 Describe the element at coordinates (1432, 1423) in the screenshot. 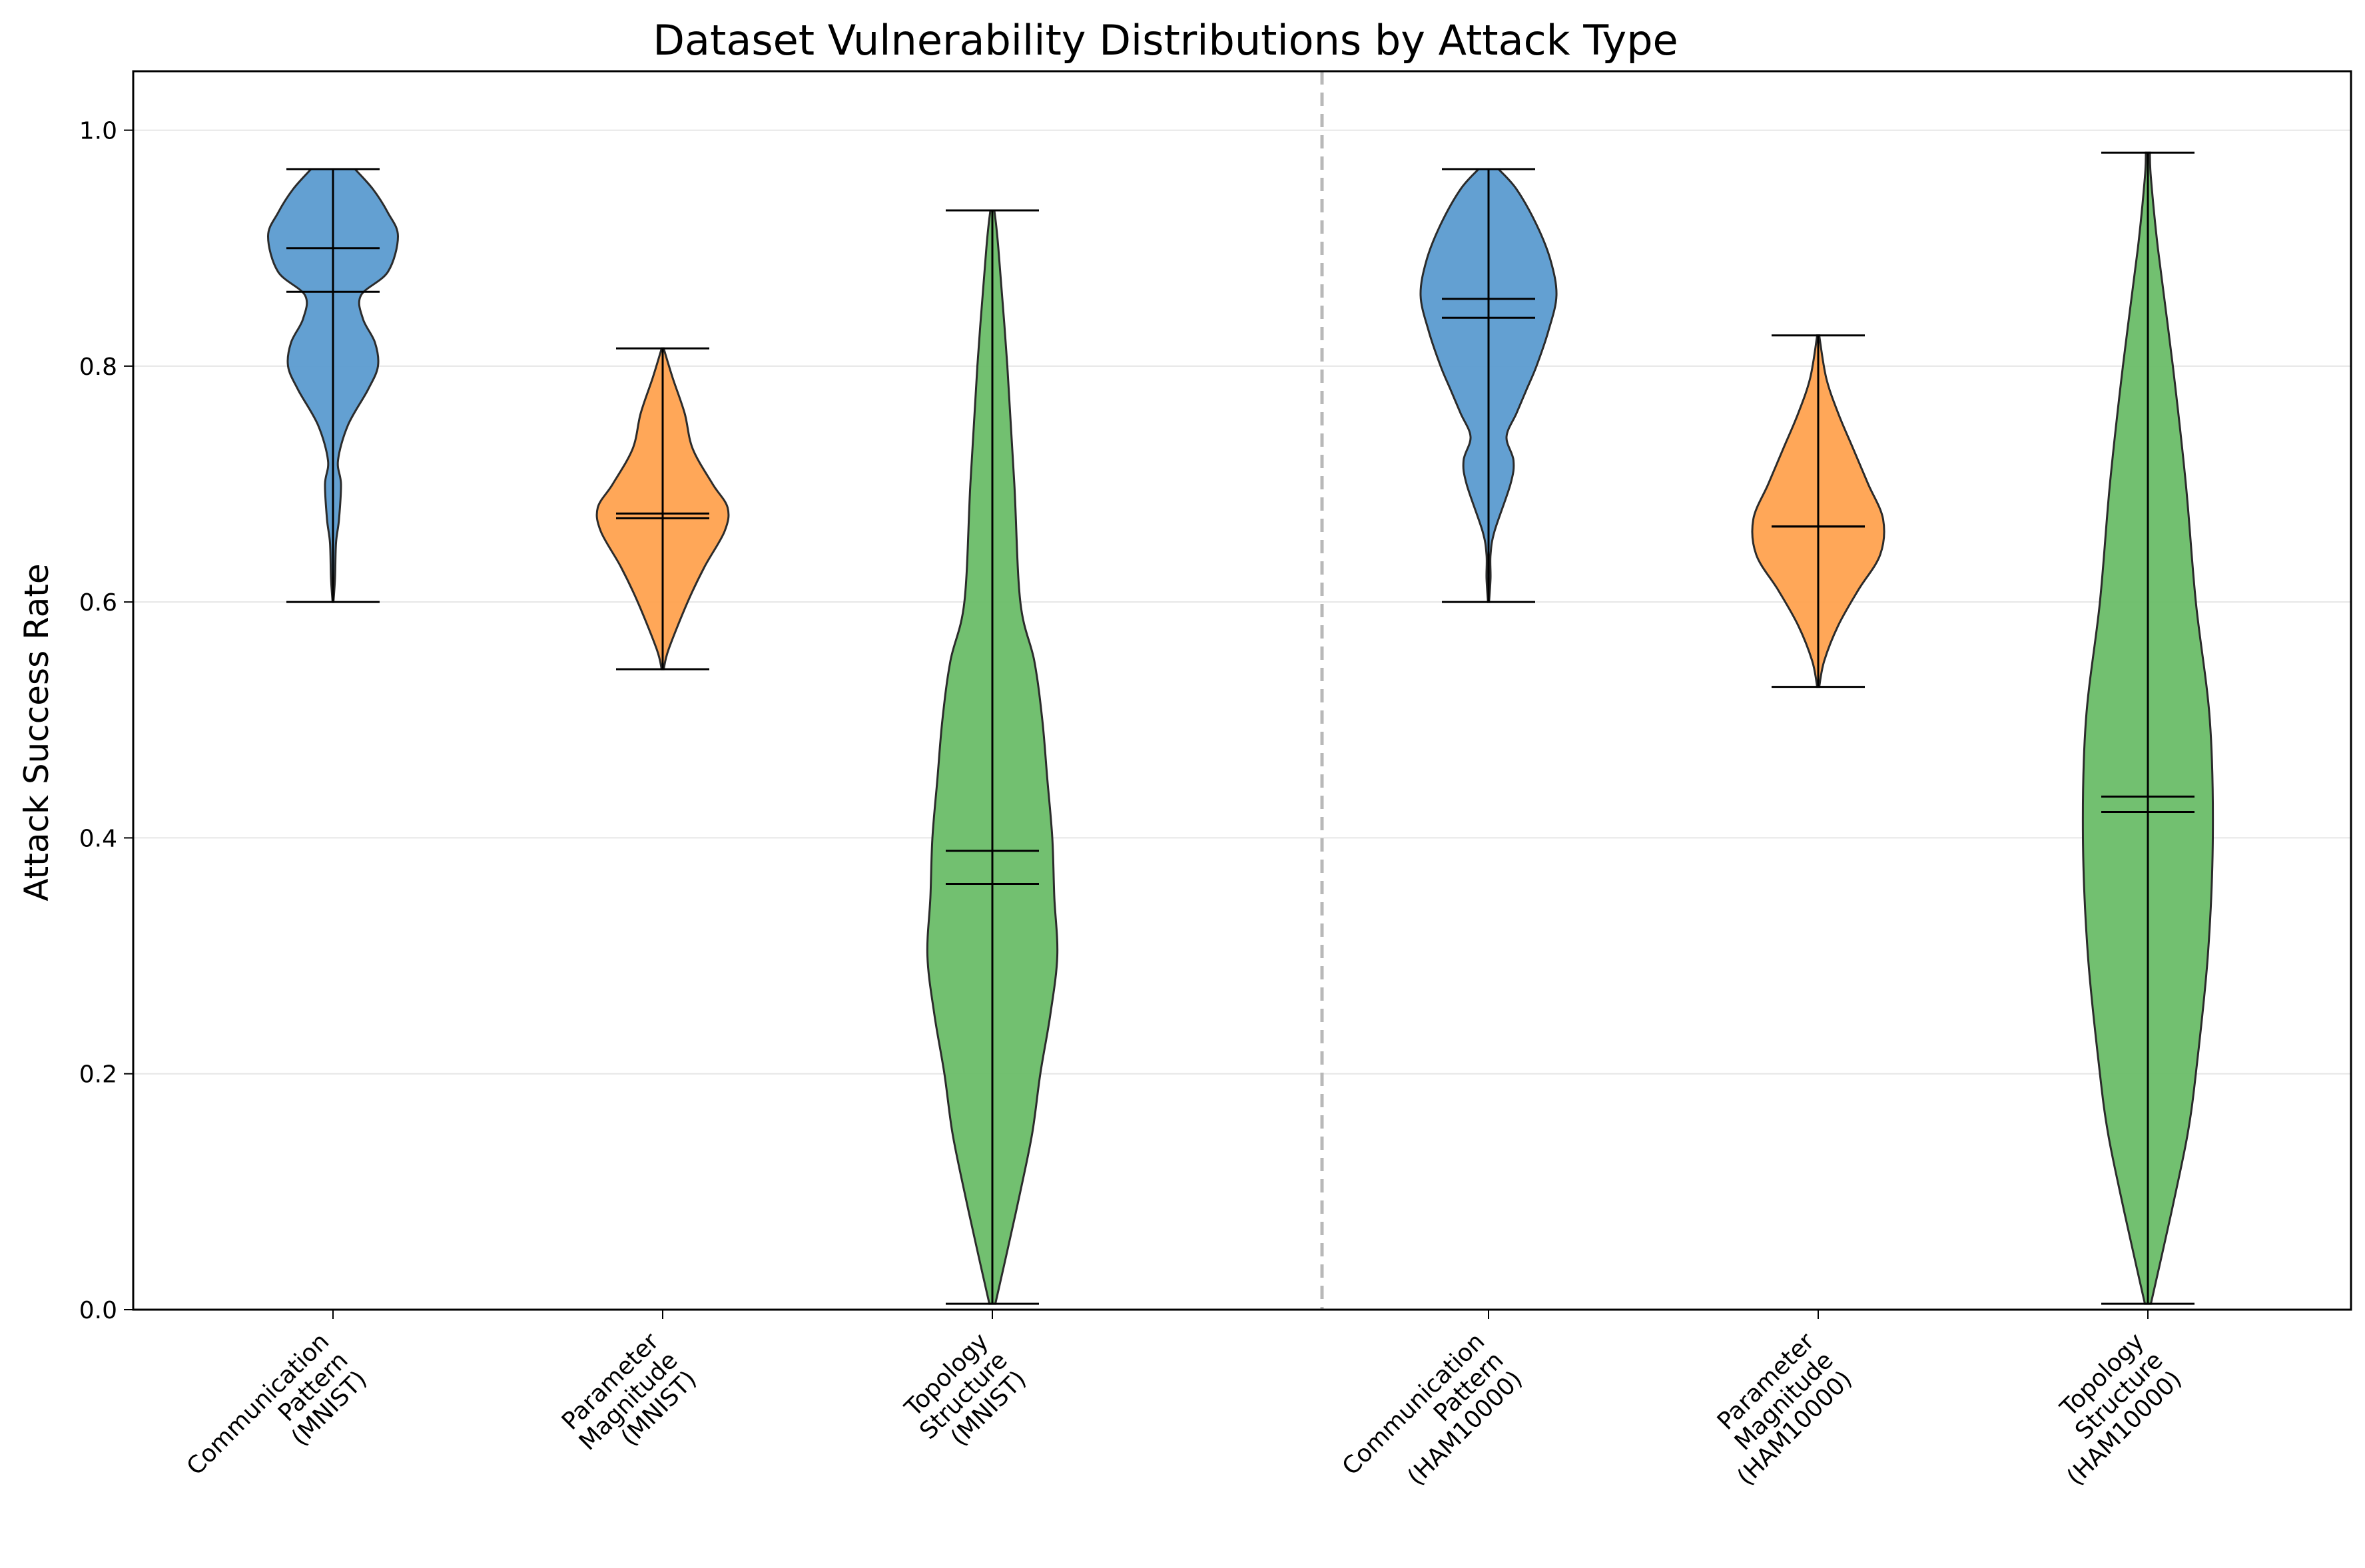

I see `x-tick-label: CommunicationPattern(HAM10000)` at that location.